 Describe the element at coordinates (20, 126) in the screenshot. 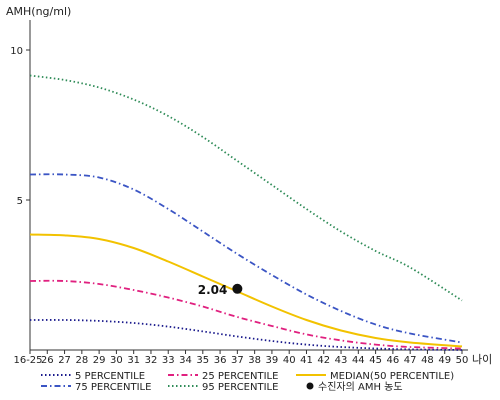

I see `y-tick-group: 10 5` at that location.